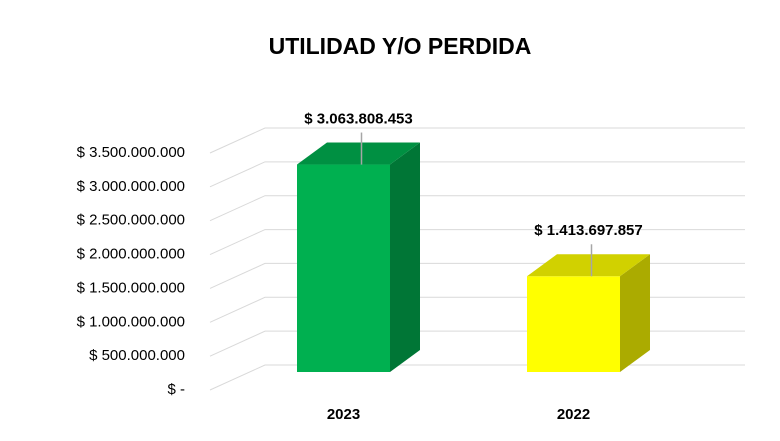 This screenshot has width=780, height=441. I want to click on y-tick-label: $ 2.500.000.000, so click(131, 220).